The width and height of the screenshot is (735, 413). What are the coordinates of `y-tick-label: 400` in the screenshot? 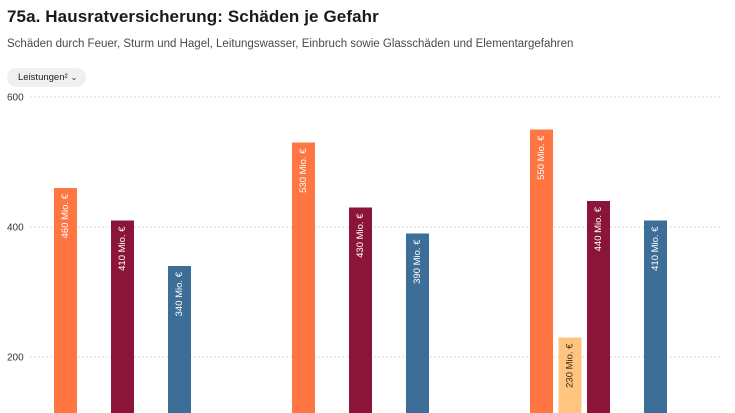 It's located at (15, 228).